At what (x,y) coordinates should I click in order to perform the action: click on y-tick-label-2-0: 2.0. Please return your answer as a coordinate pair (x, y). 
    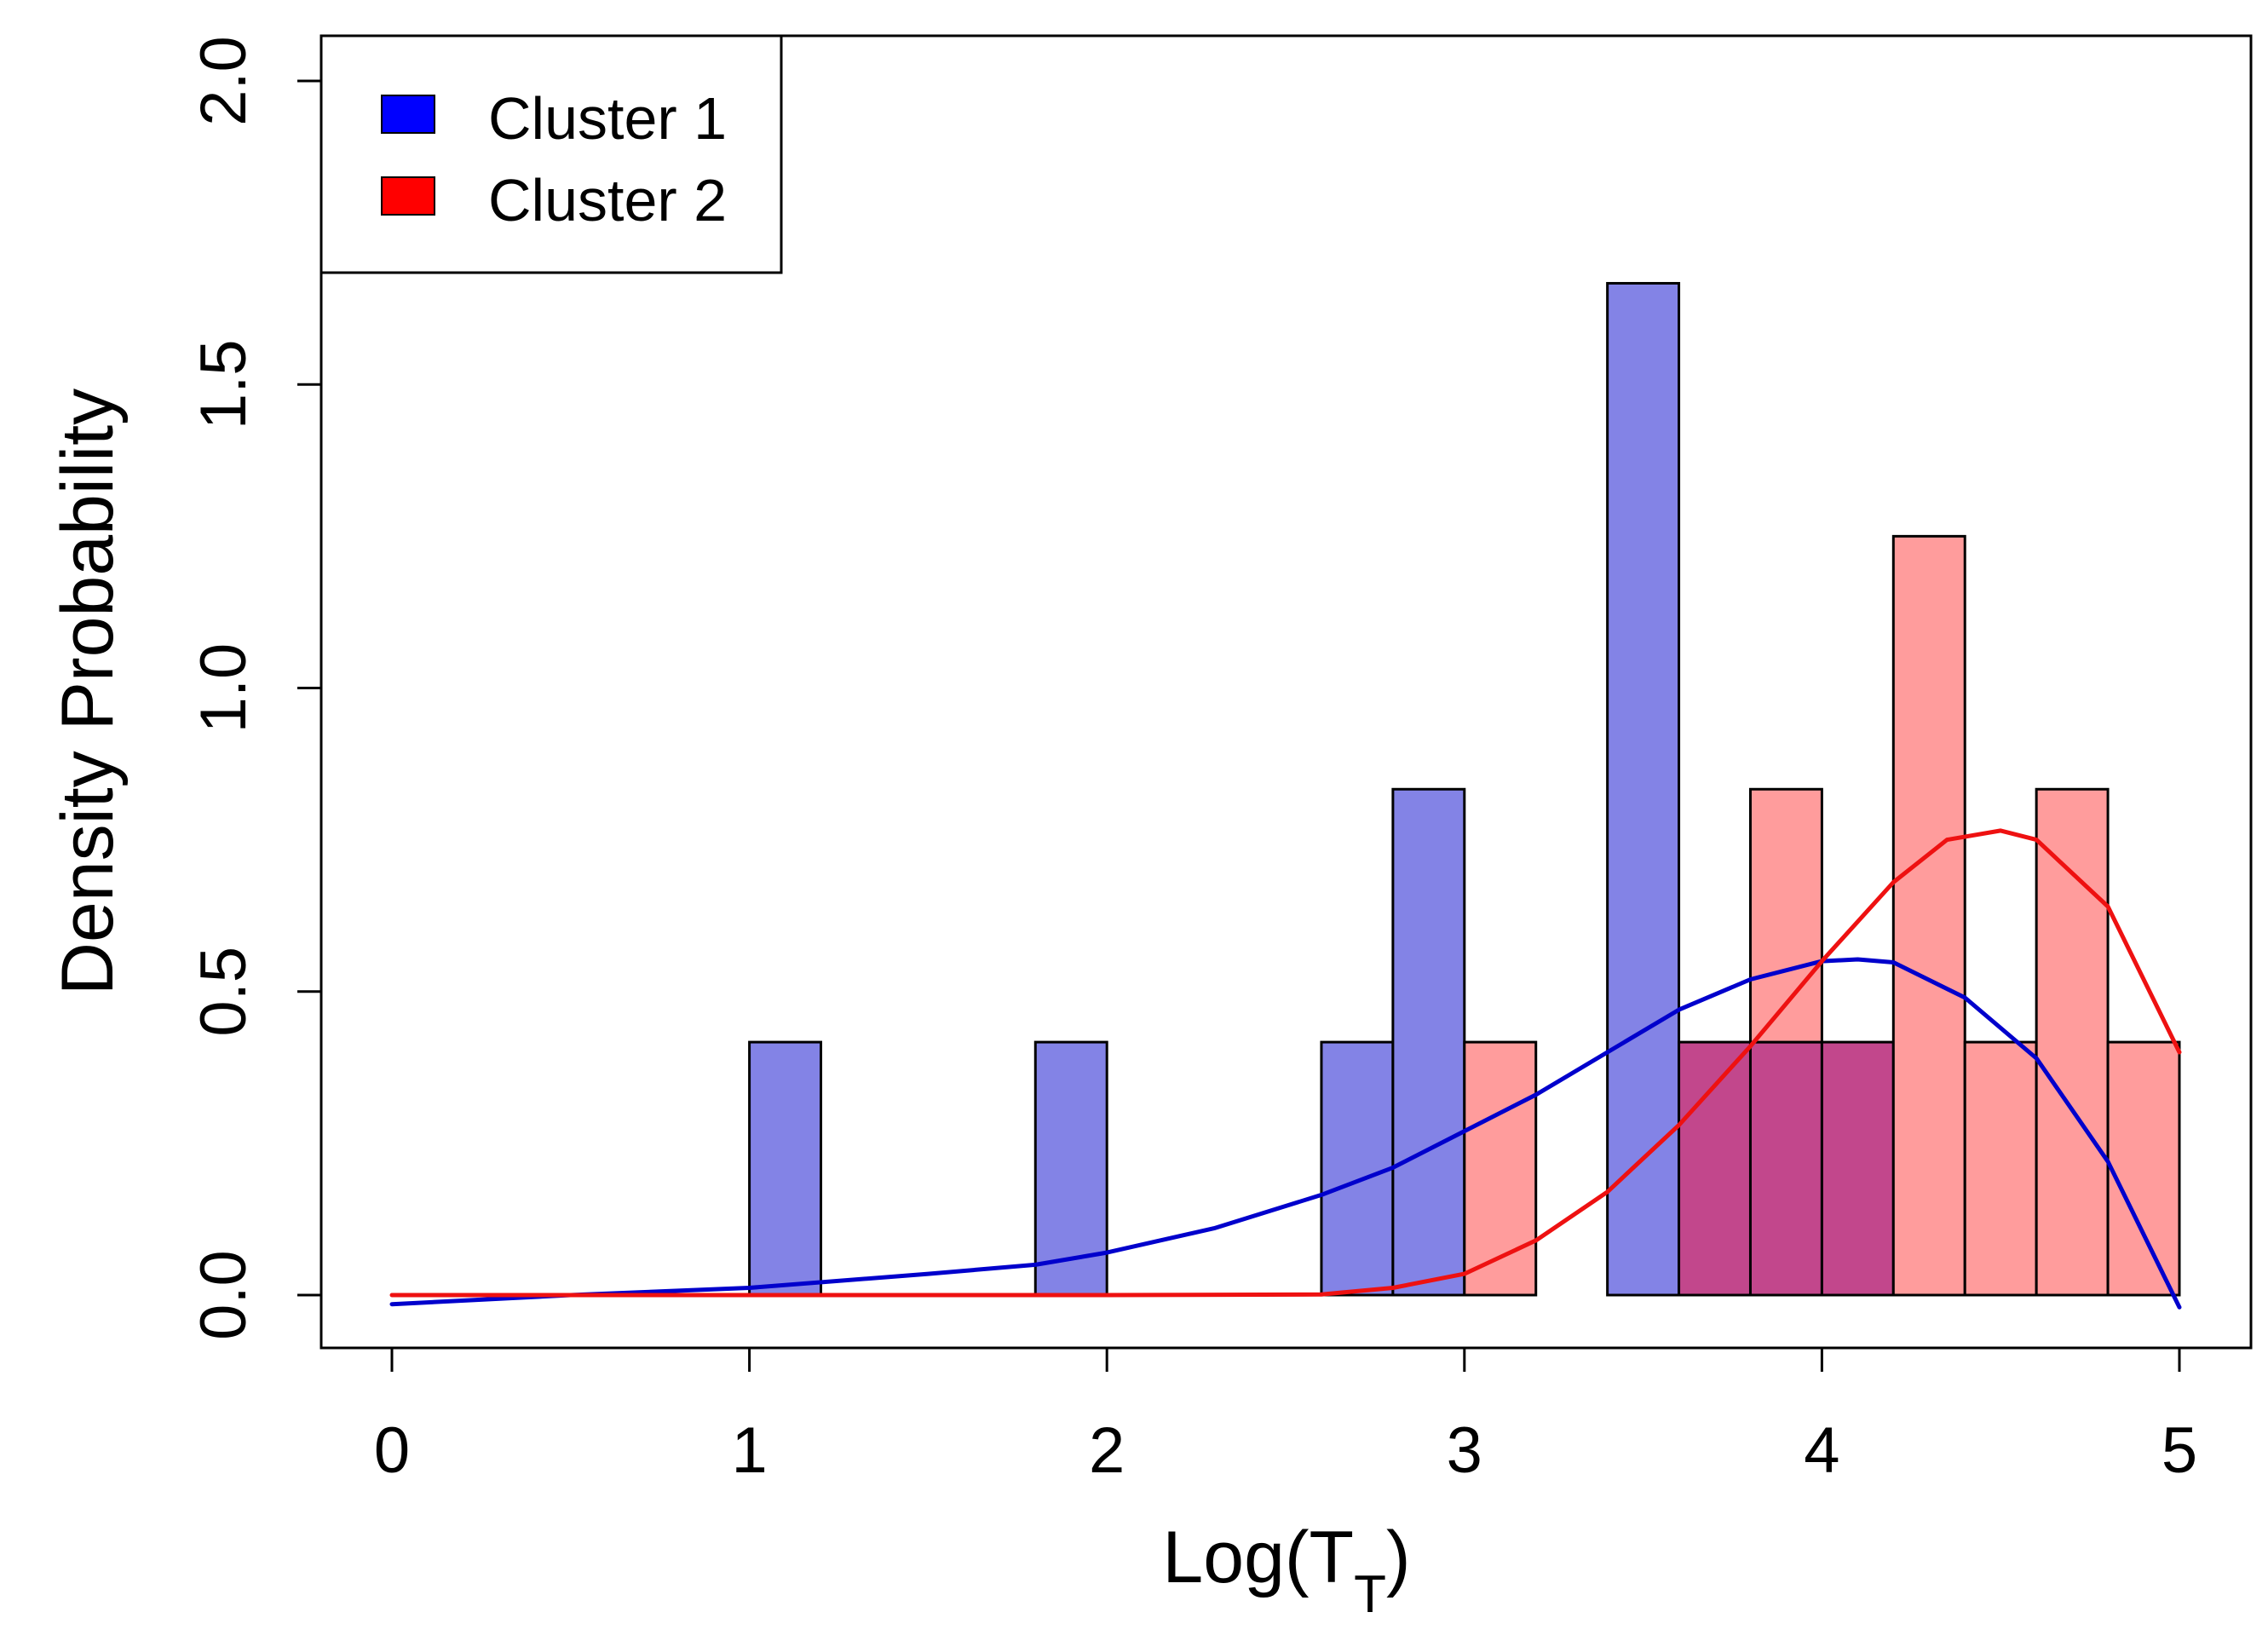
    Looking at the image, I should click on (224, 81).